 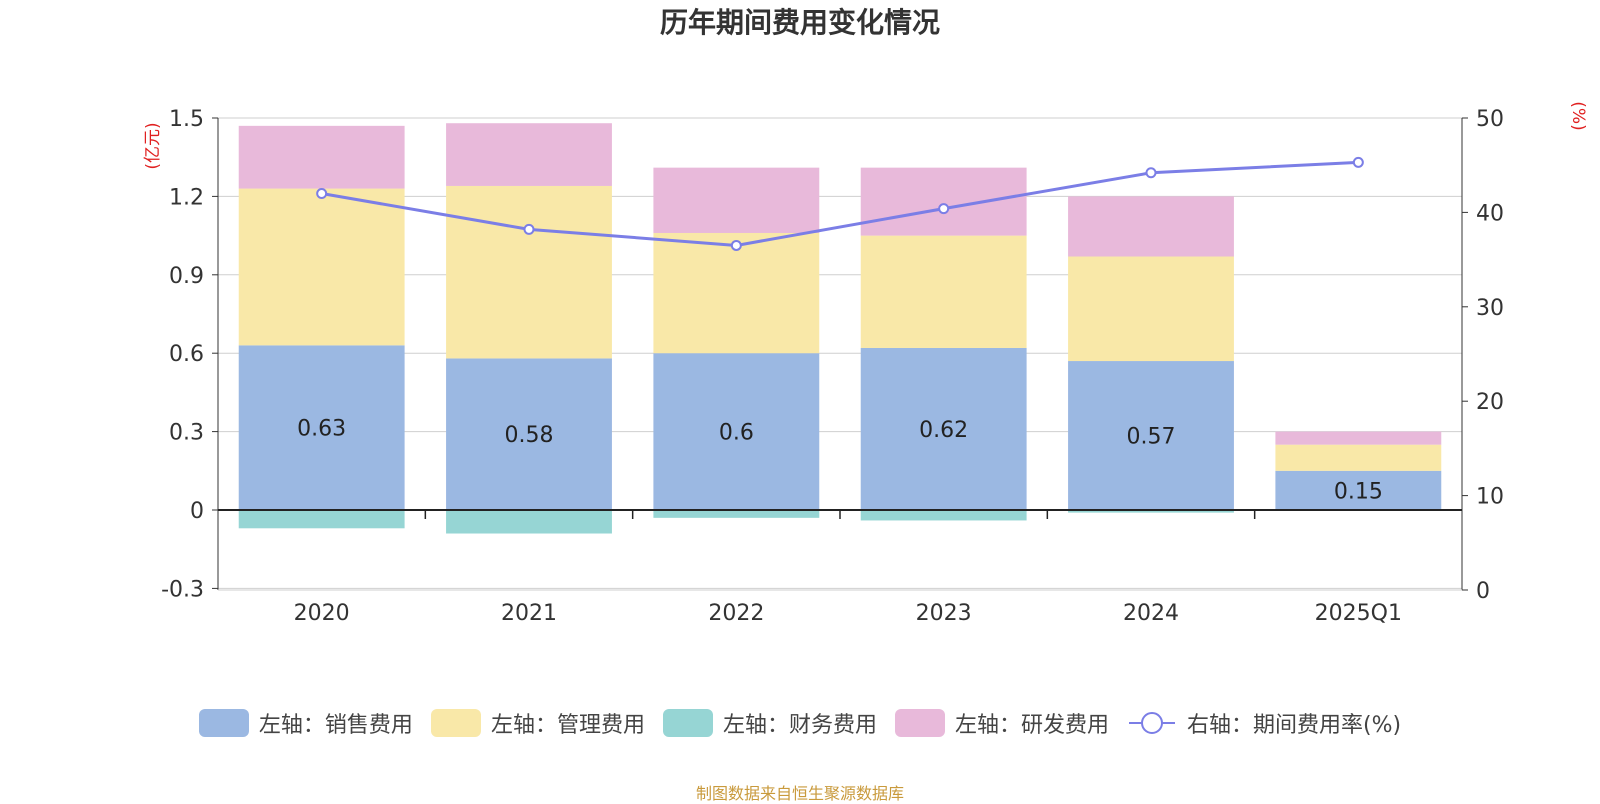 I want to click on left-tick-label: -0.3, so click(x=182, y=589).